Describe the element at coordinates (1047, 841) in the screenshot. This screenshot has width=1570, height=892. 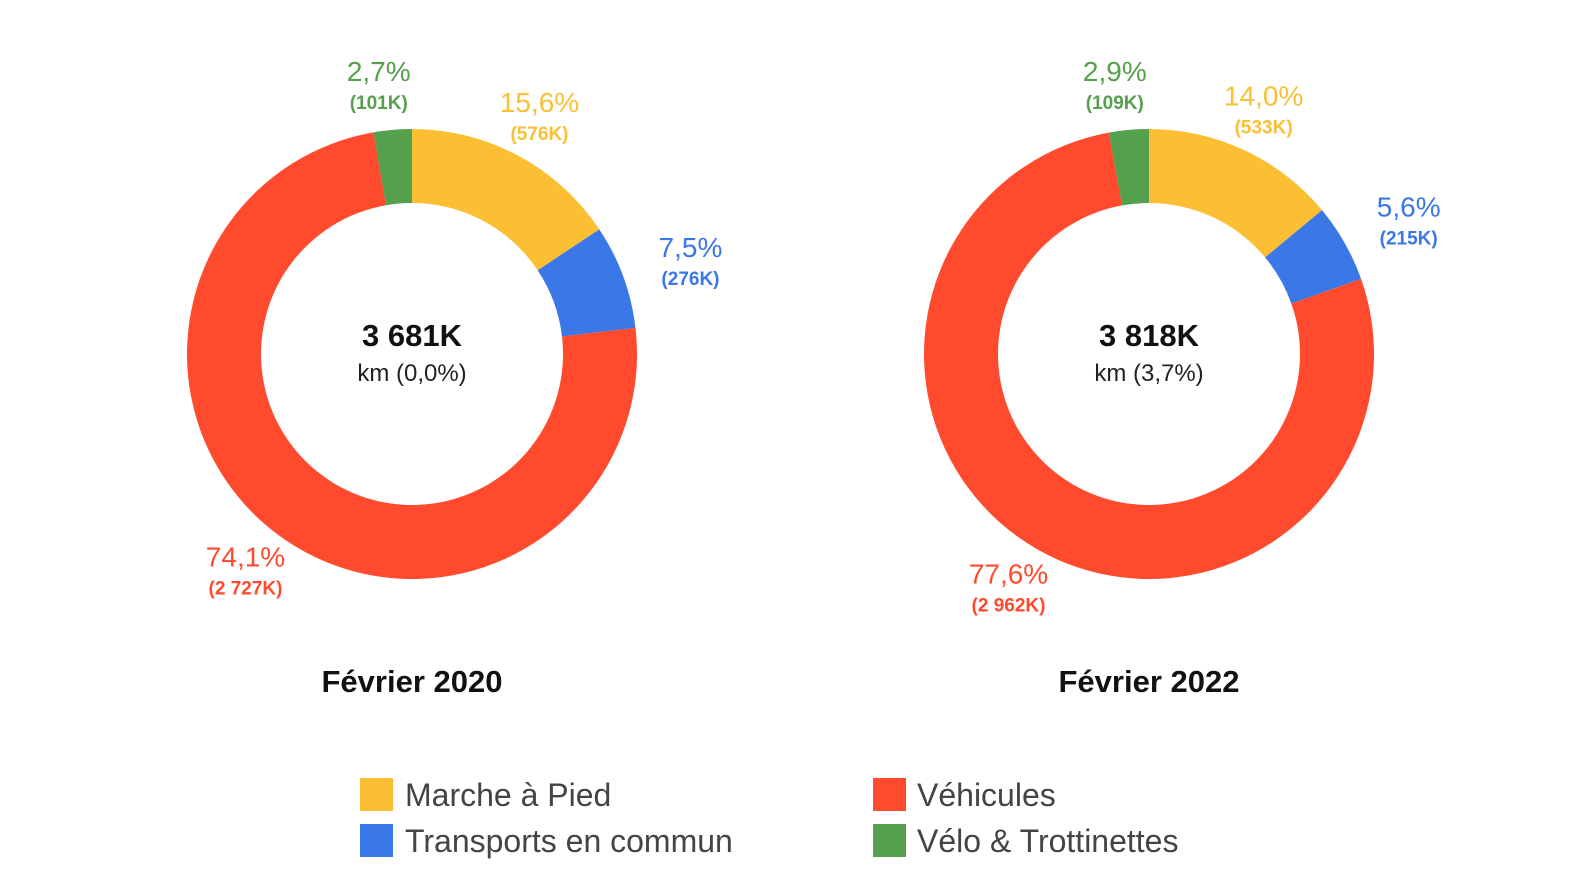
I see `legend-label: Vélo & Trottinettes` at that location.